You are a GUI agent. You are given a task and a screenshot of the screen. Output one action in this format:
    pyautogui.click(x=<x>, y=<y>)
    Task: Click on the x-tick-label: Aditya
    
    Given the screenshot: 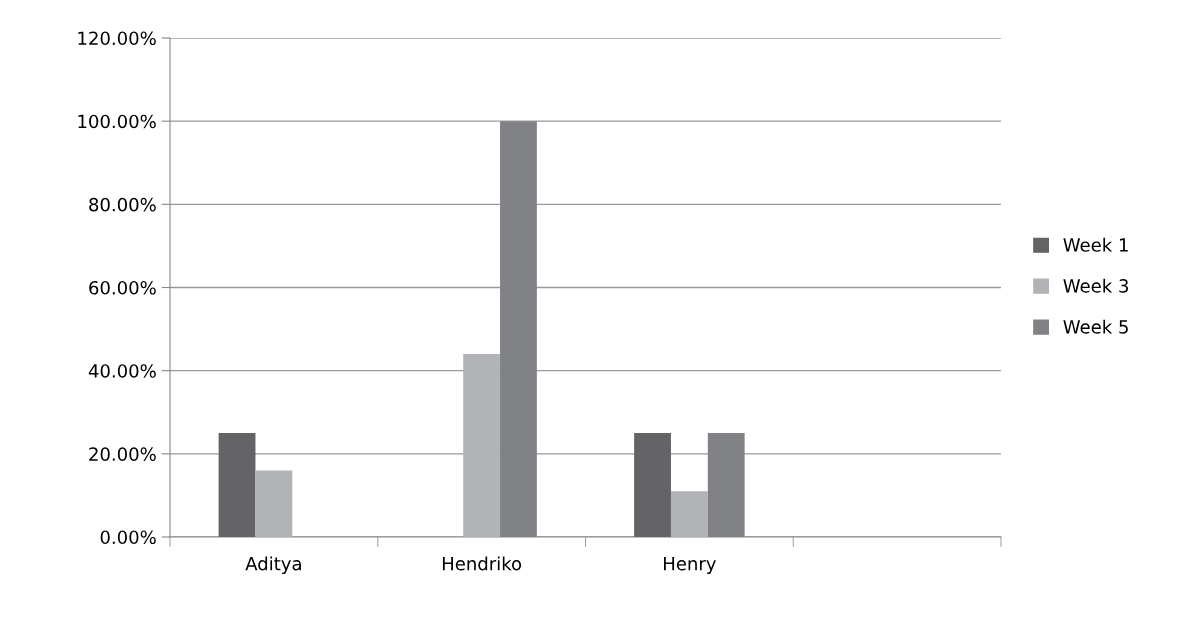 What is the action you would take?
    pyautogui.click(x=273, y=565)
    